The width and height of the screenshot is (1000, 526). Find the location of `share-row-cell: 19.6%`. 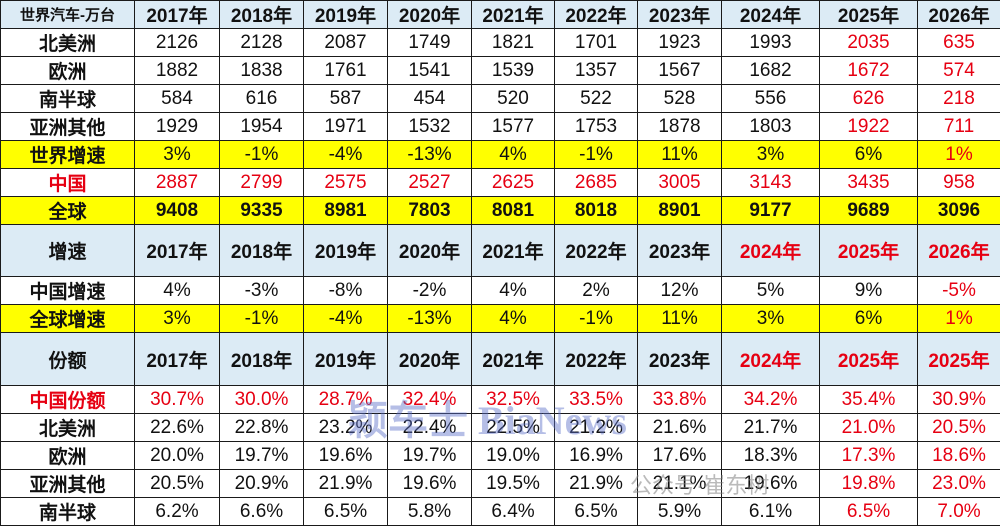

share-row-cell: 19.6% is located at coordinates (771, 484).